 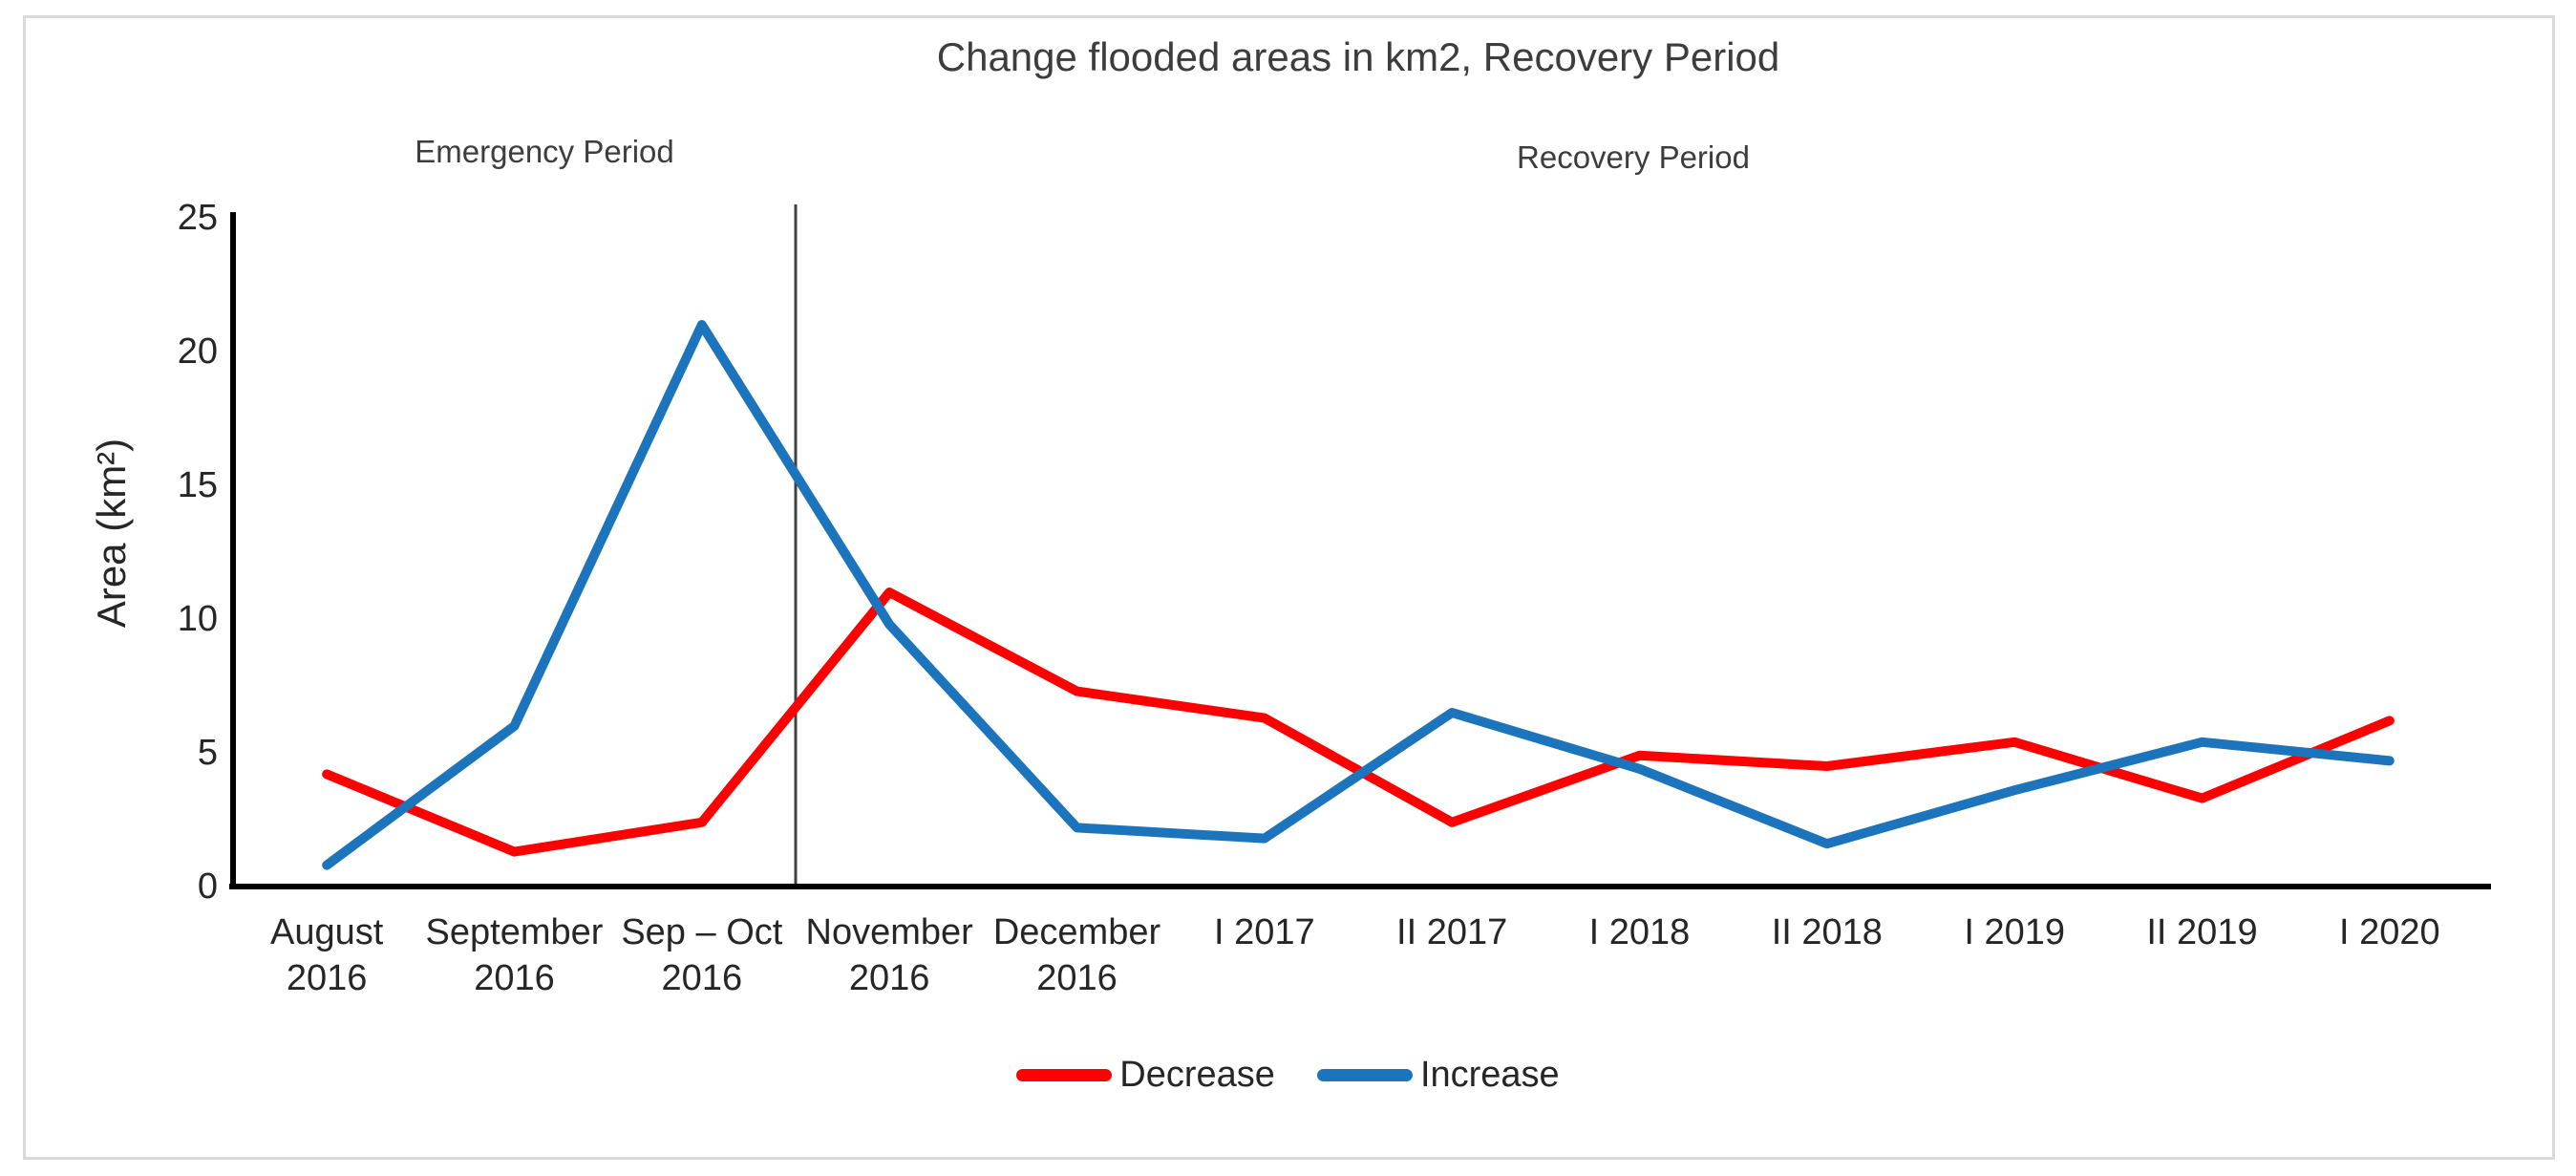 I want to click on x-category-label-line: December, so click(x=1076, y=932).